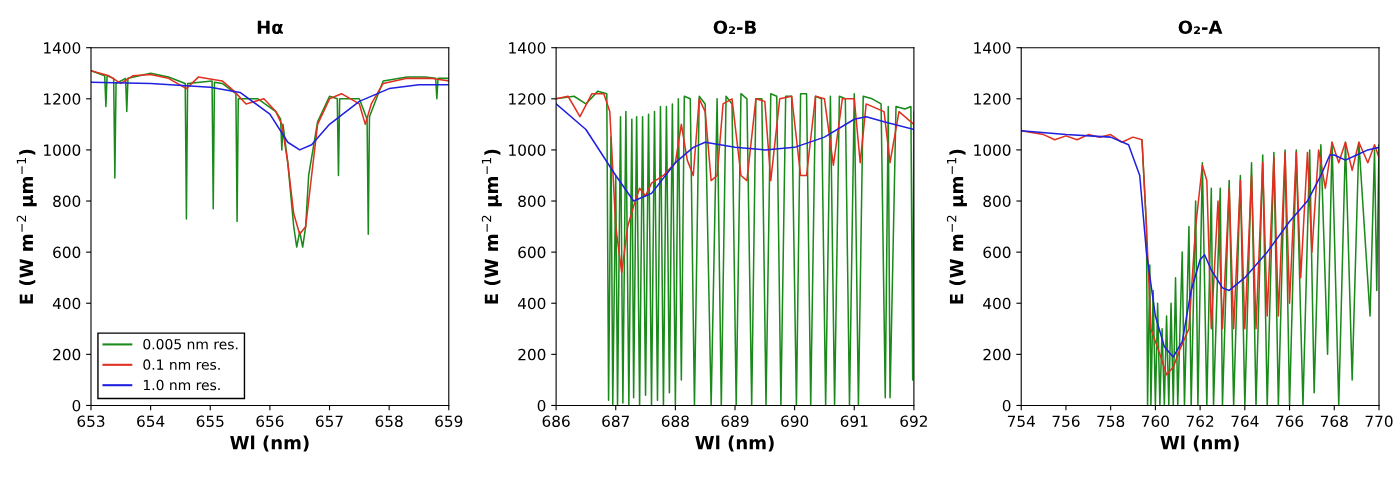 This screenshot has width=1400, height=477. I want to click on x-tick-label: 658, so click(389, 421).